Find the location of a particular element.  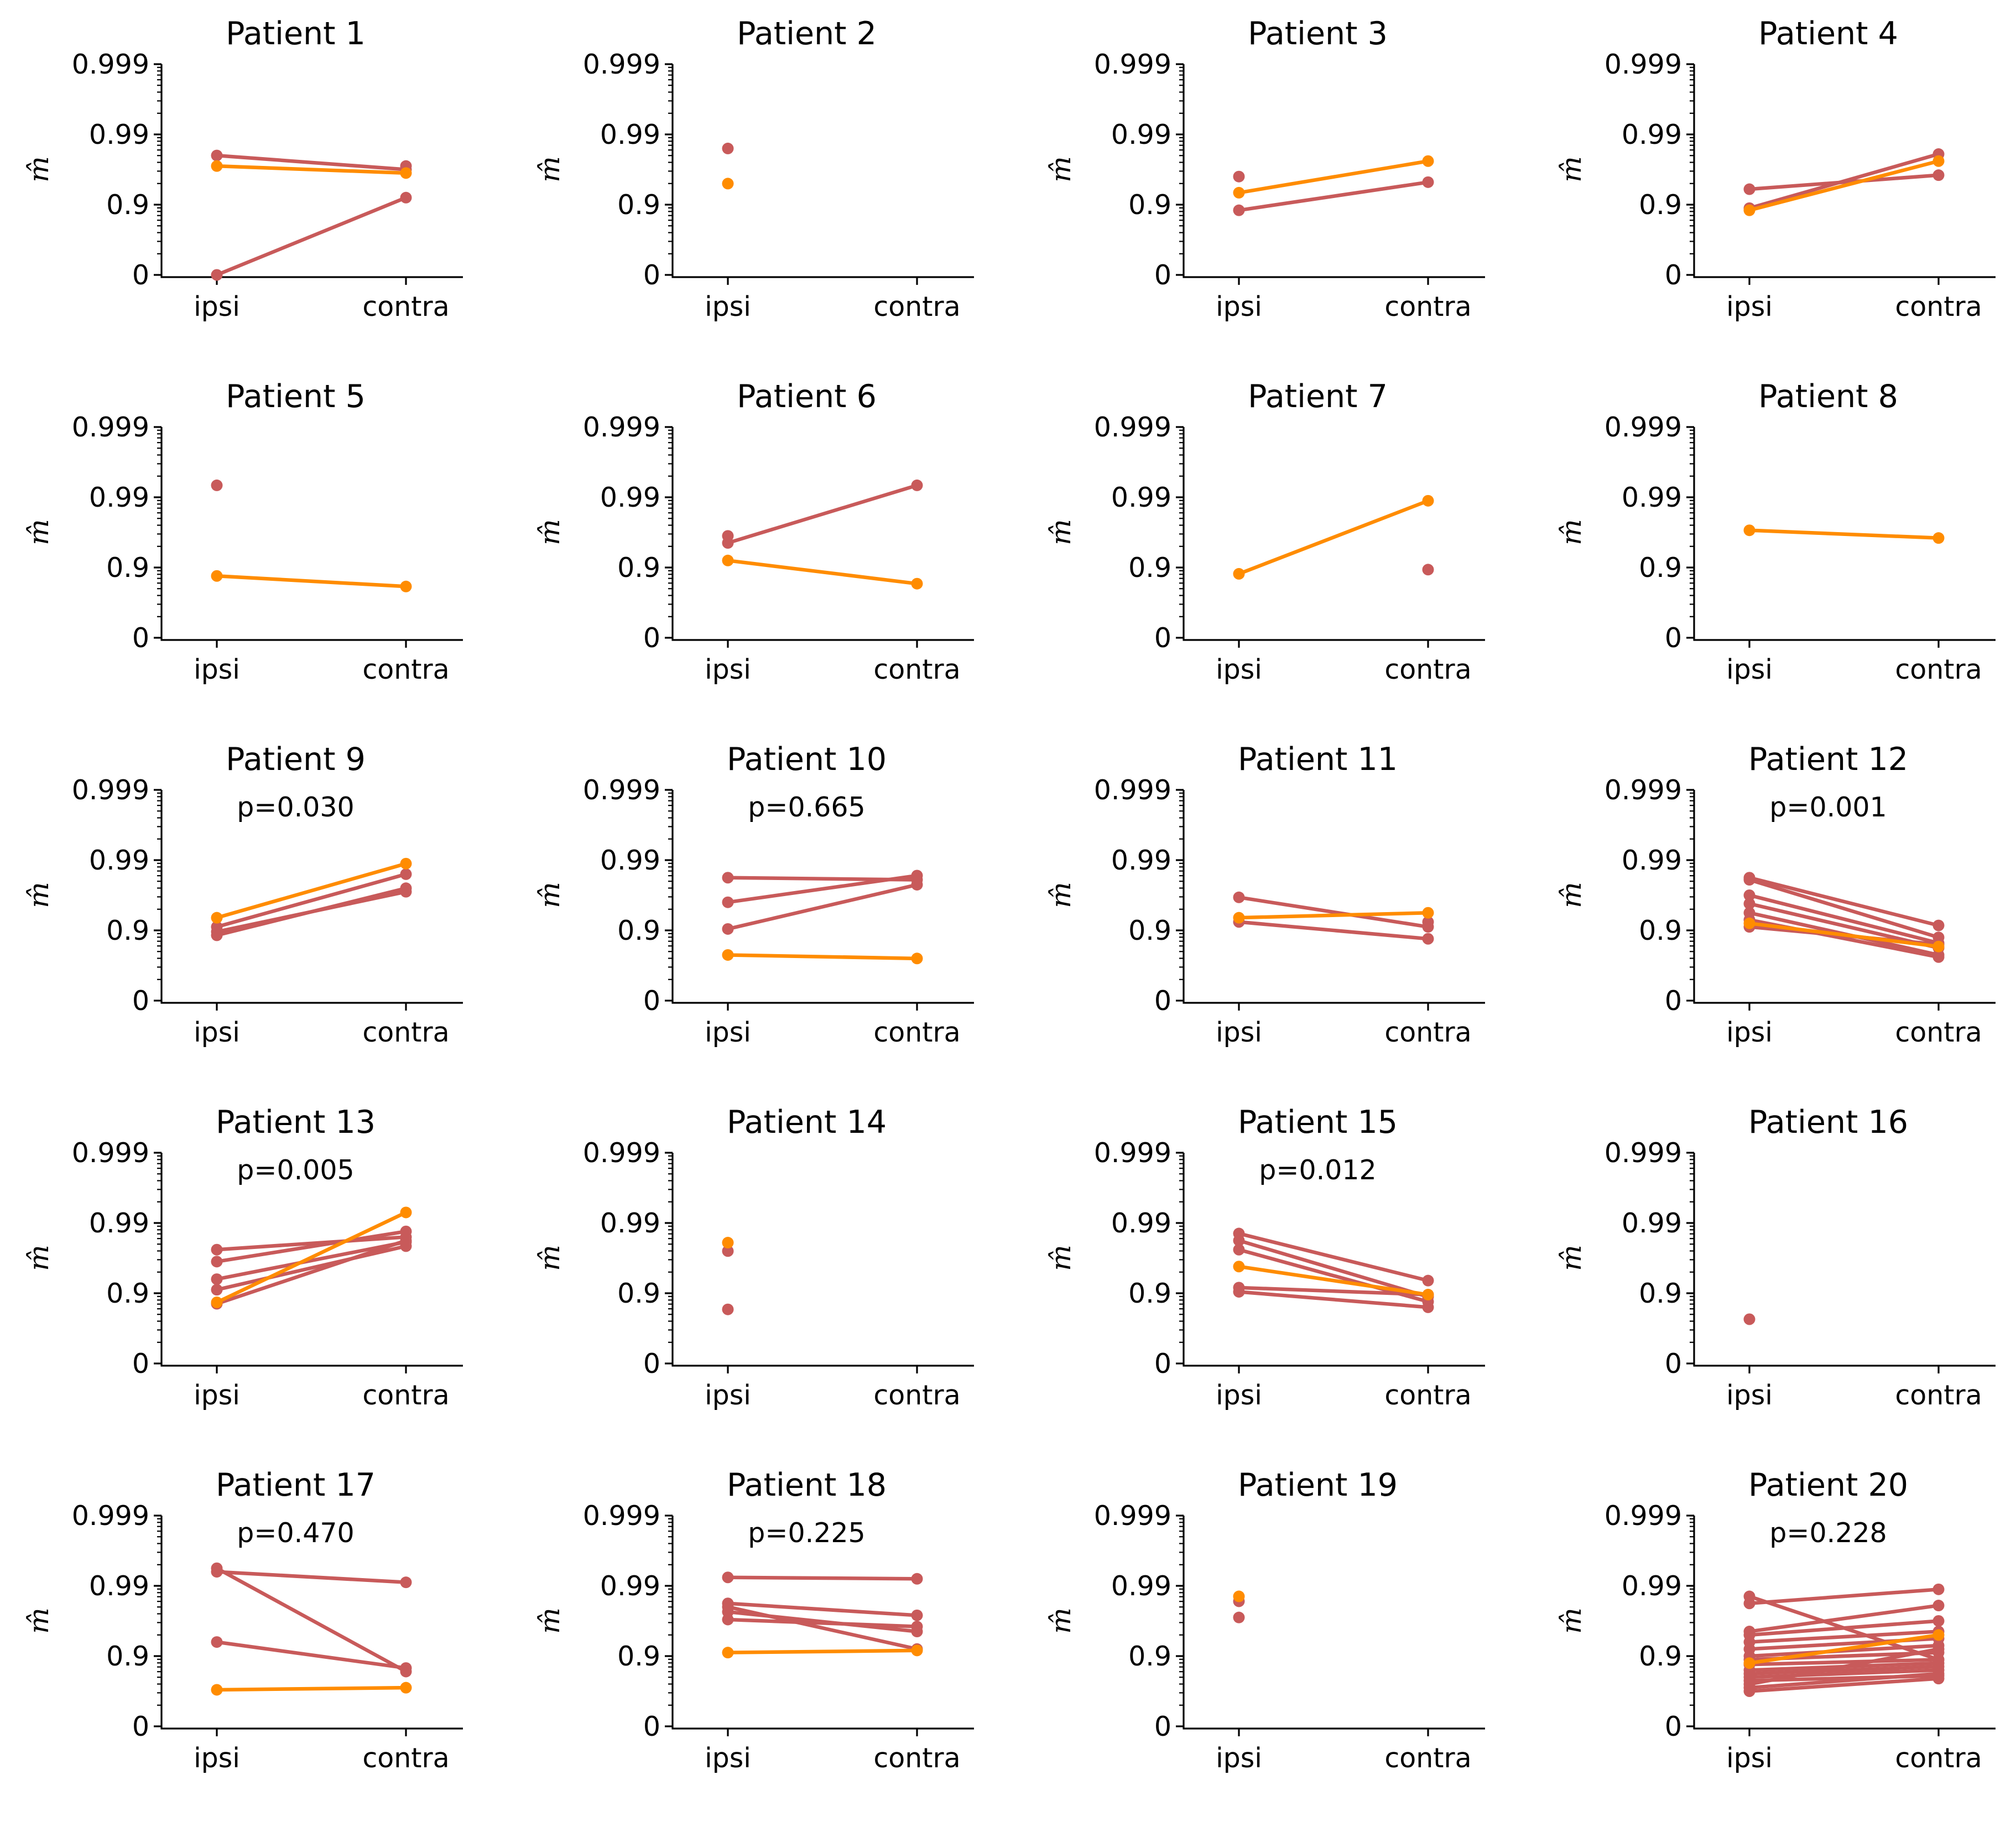

panel-title: Patient 8 is located at coordinates (1828, 396).